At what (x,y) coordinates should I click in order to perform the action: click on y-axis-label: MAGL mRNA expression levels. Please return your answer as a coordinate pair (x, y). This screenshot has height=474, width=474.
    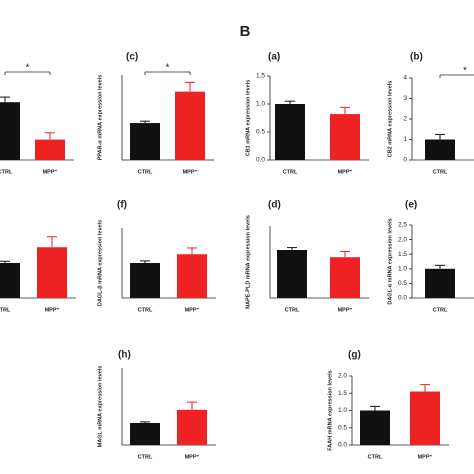
    Looking at the image, I should click on (100, 407).